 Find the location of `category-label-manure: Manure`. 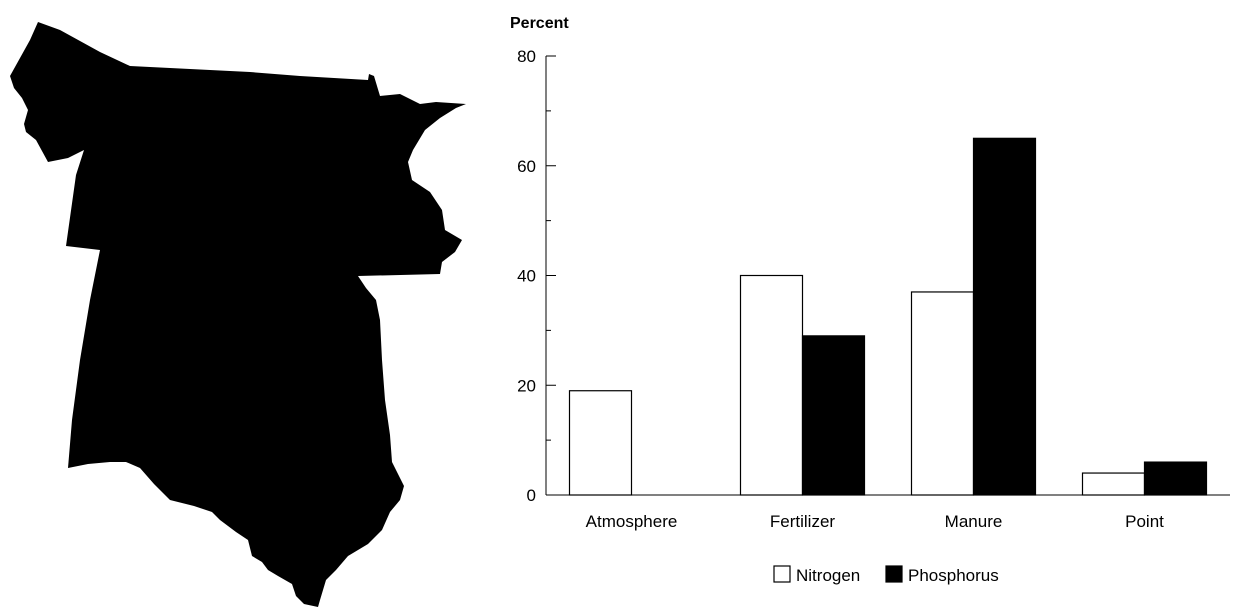

category-label-manure: Manure is located at coordinates (974, 521).